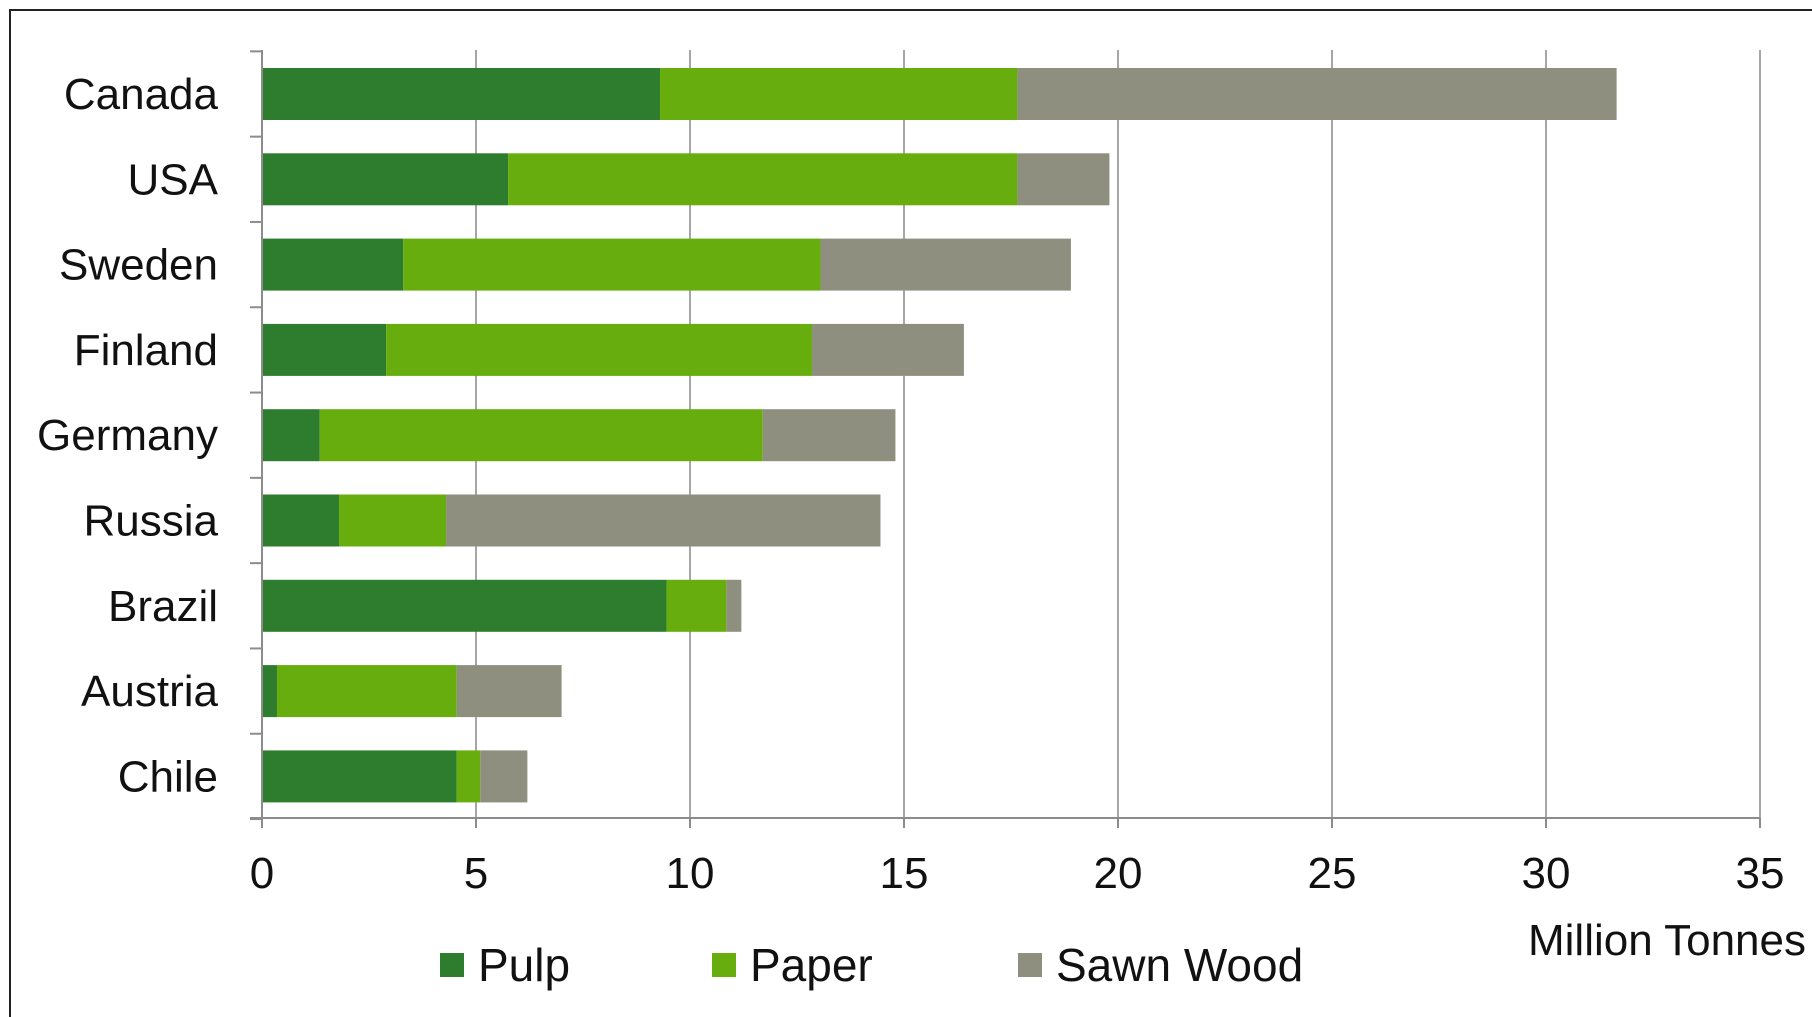 The image size is (1812, 1017). What do you see at coordinates (262, 873) in the screenshot?
I see `x-tick-label: 0` at bounding box center [262, 873].